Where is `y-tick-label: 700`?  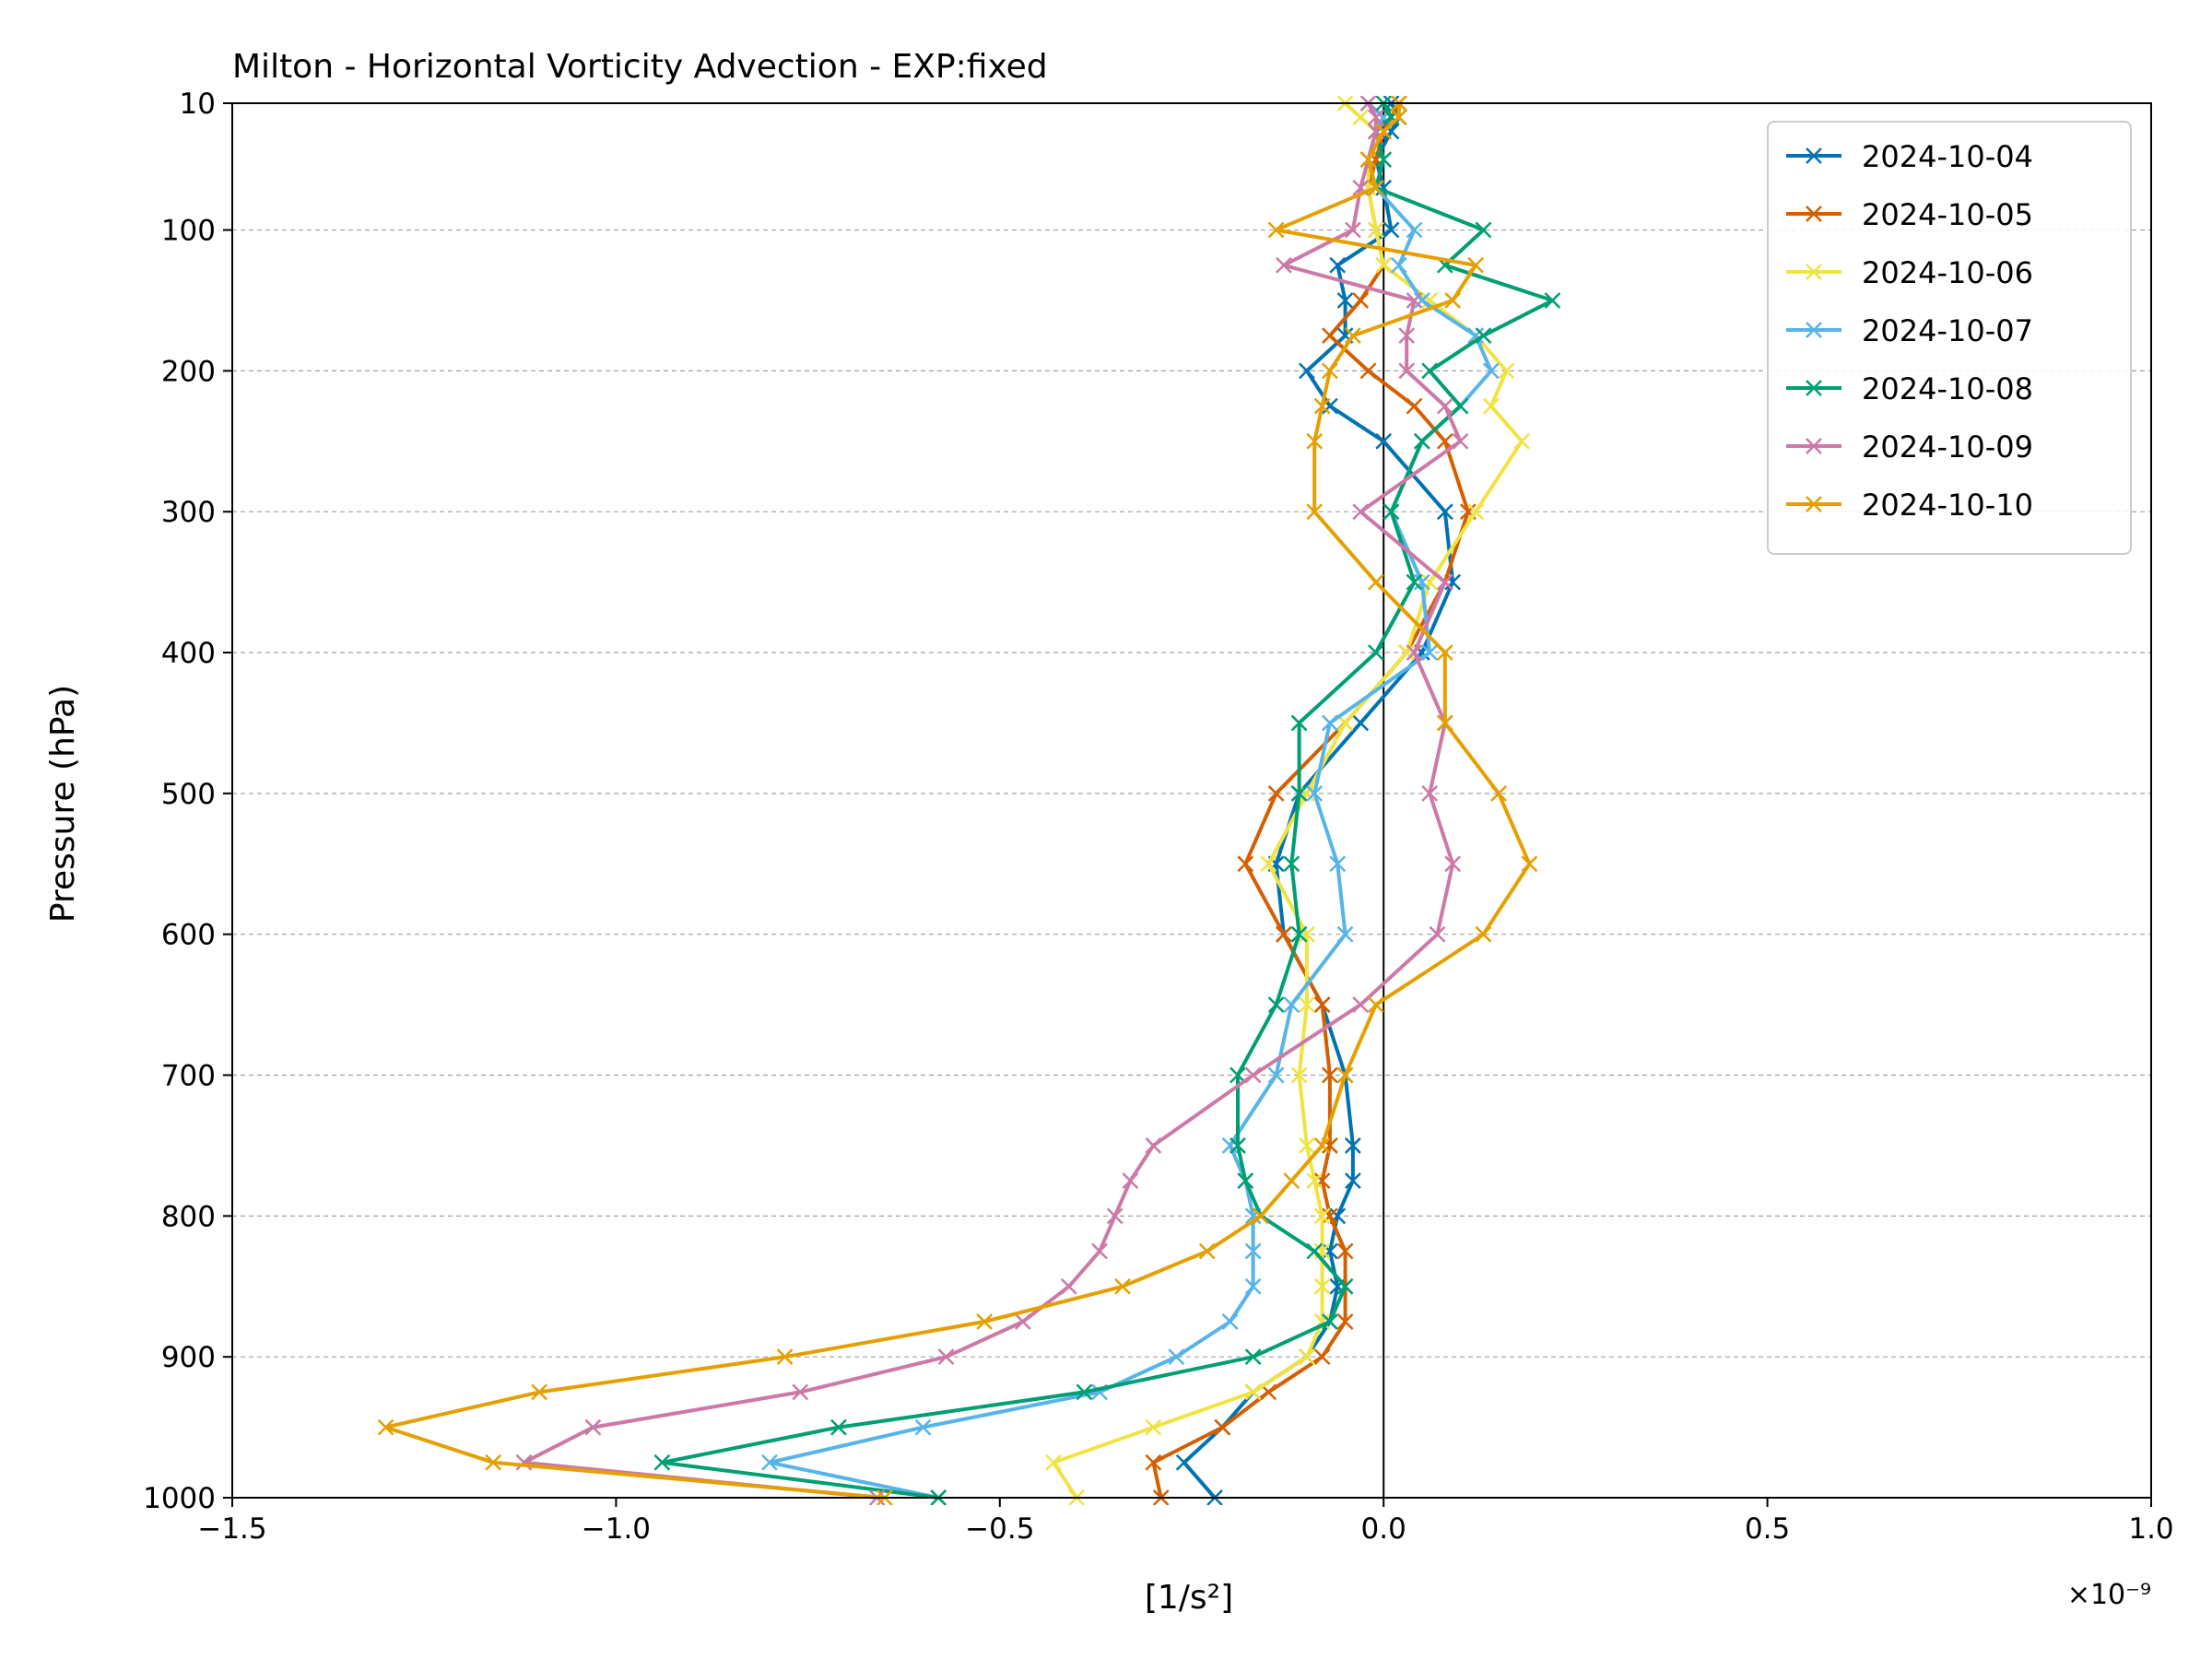 y-tick-label: 700 is located at coordinates (188, 1076).